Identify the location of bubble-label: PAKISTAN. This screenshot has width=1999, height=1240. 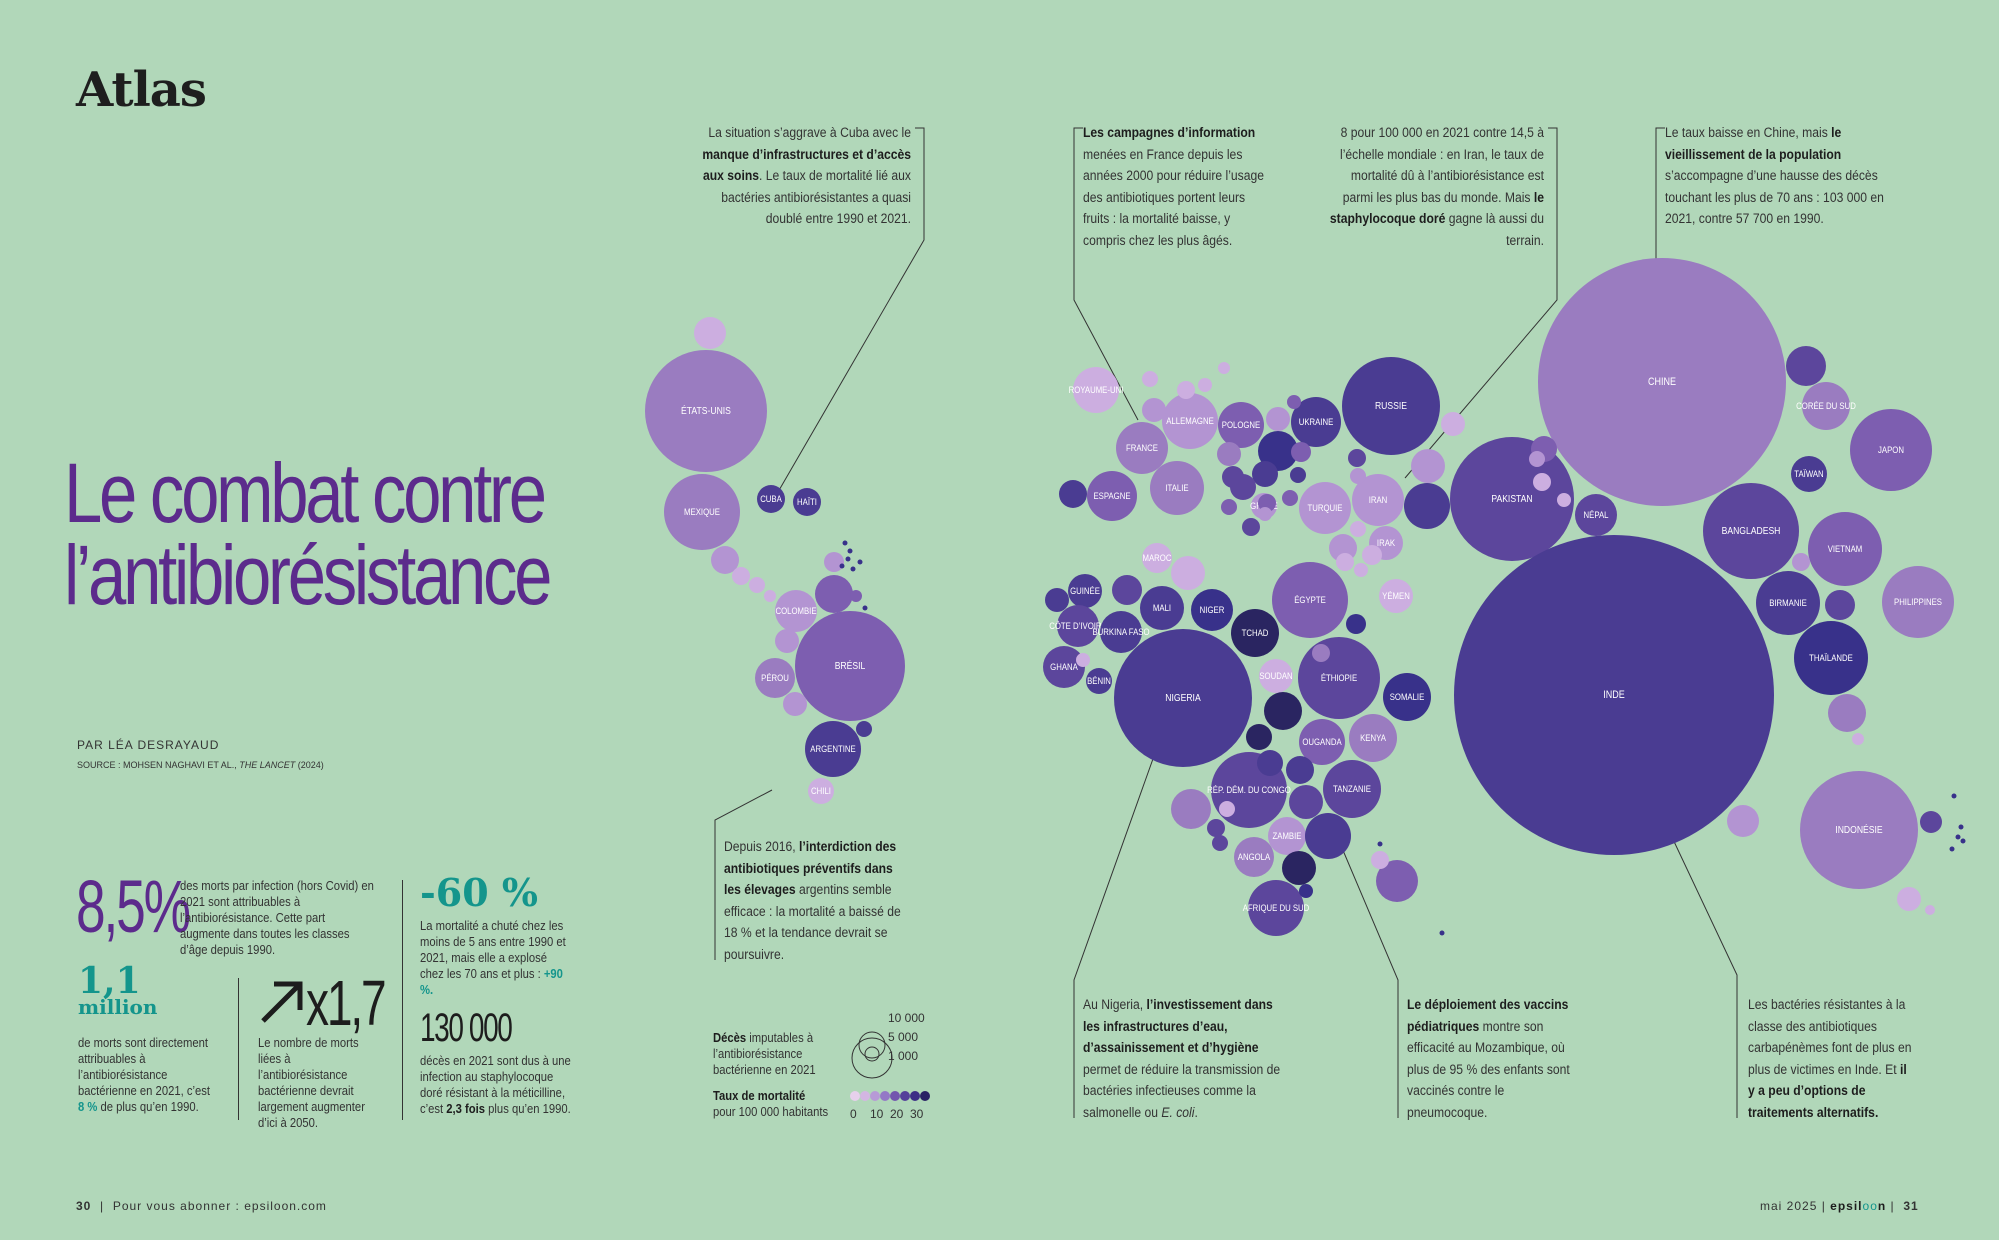
(1511, 499).